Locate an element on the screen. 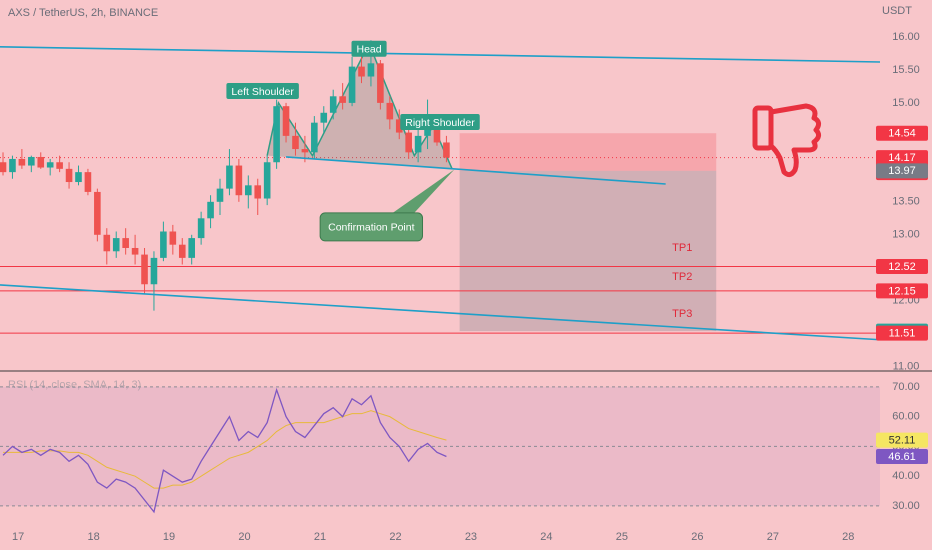  callout-label: Confirmation Point is located at coordinates (371, 228).